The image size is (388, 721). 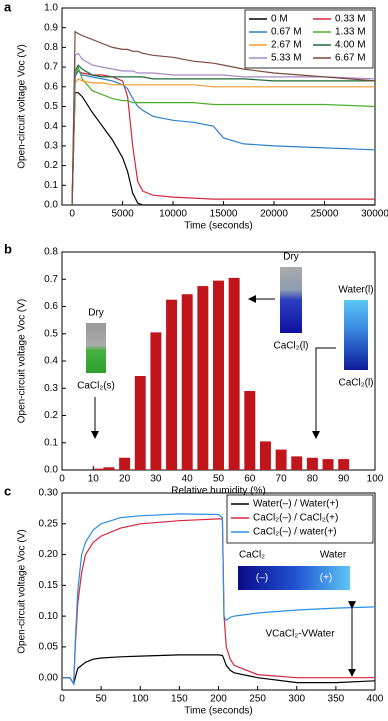 I want to click on x-tick-label: 350, so click(x=336, y=699).